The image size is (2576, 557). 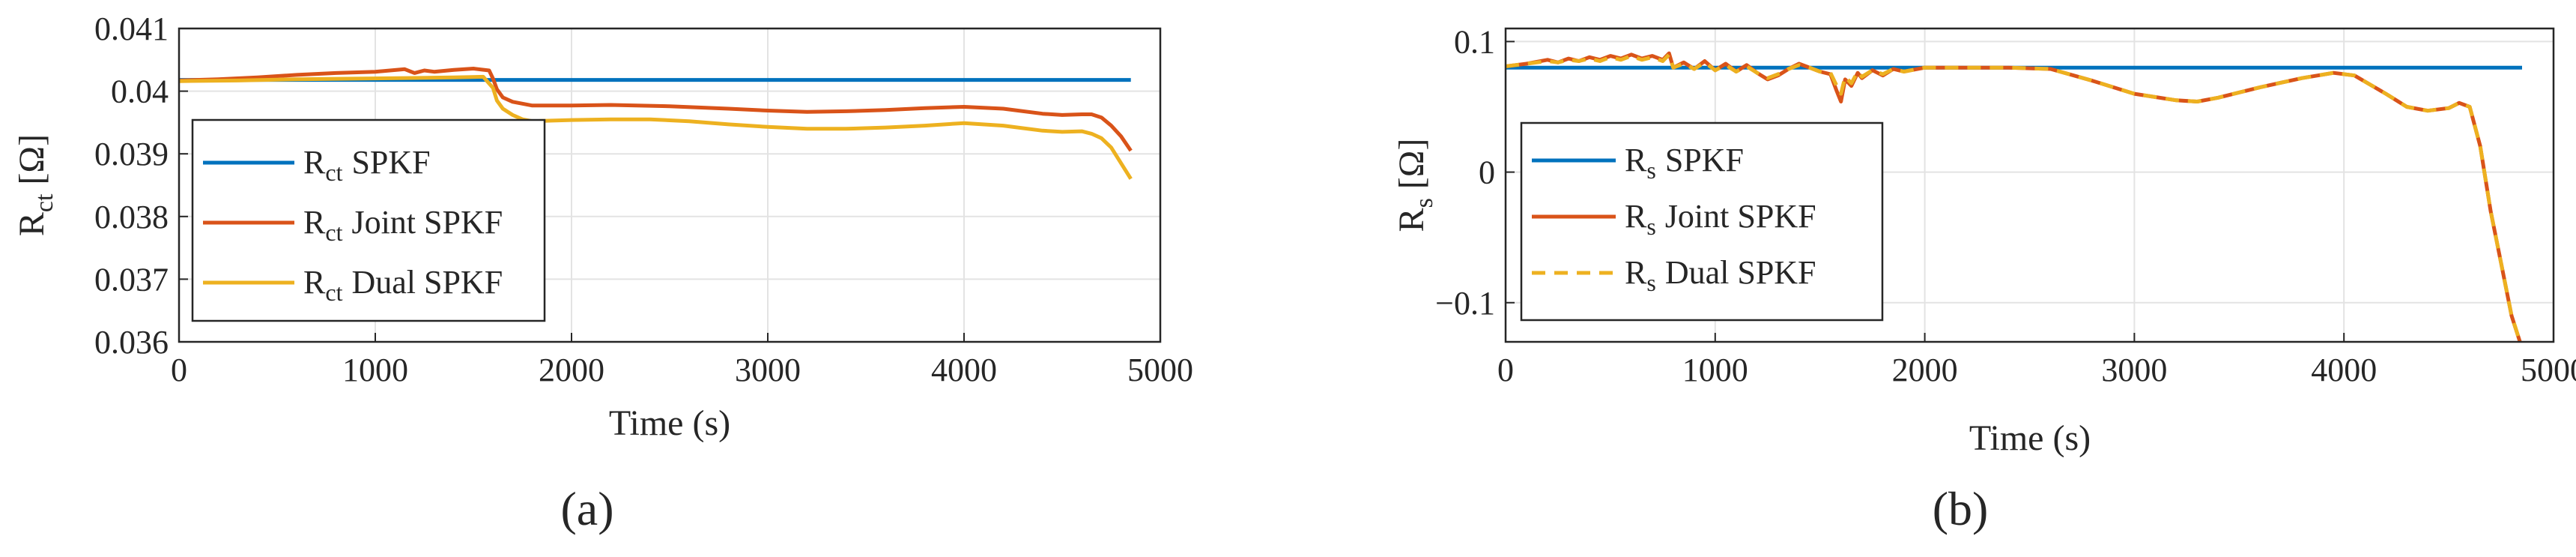 I want to click on panel-b-y-axis-label: Rs [Ω], so click(x=1415, y=185).